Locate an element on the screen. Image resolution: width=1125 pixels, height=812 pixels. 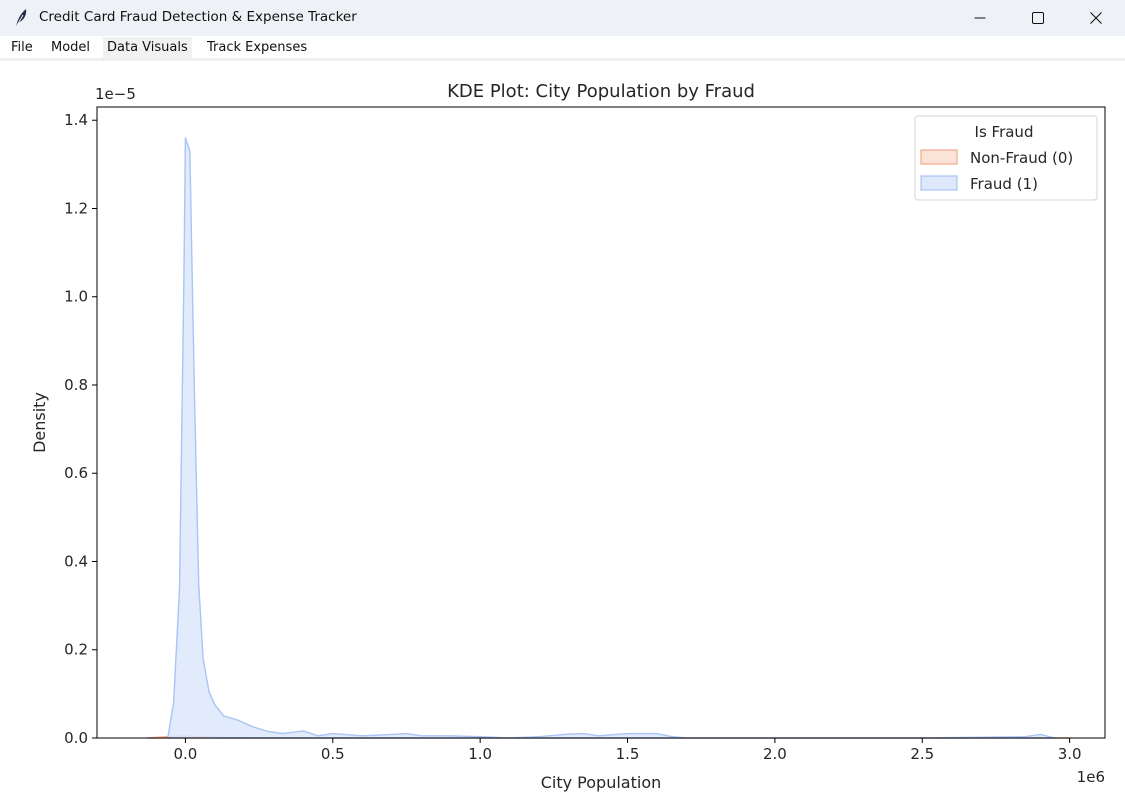
x-tick-label: 2.5 is located at coordinates (922, 754).